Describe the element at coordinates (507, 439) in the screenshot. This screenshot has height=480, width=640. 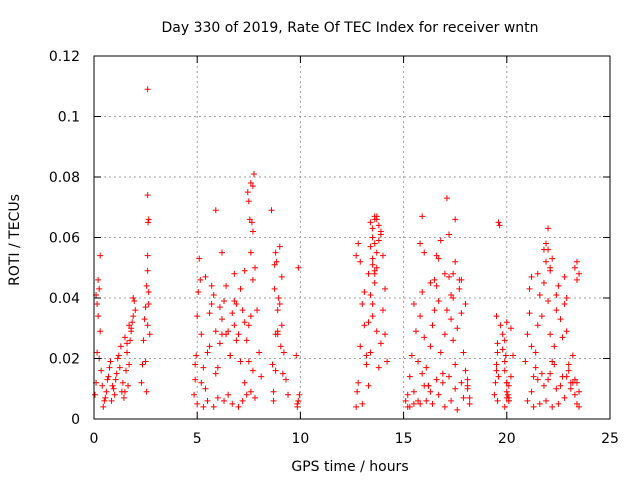
I see `x-tick-label: 20` at that location.